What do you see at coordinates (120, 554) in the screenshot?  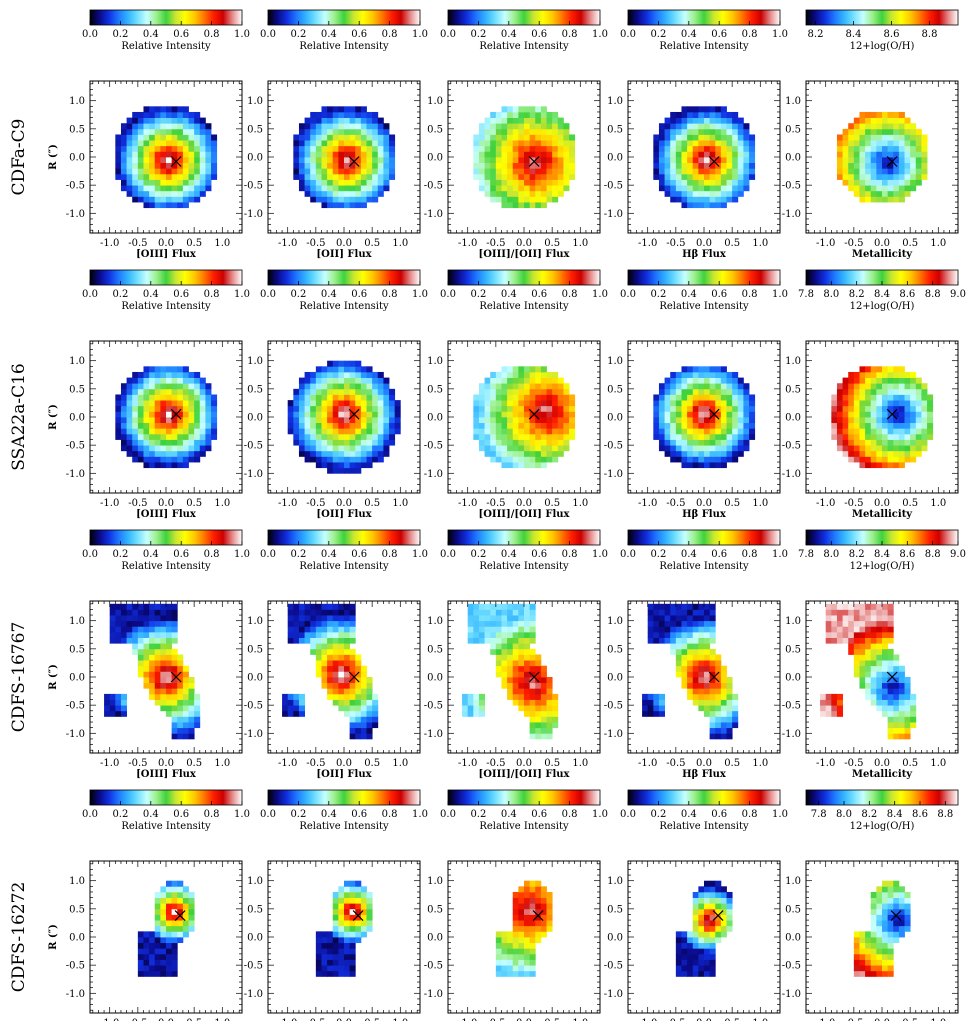 I see `colorbar-tick-label: 0.2` at bounding box center [120, 554].